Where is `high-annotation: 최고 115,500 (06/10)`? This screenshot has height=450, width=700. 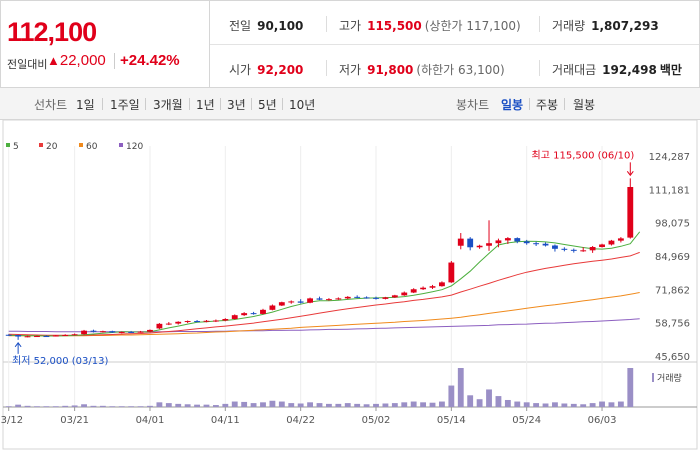 high-annotation: 최고 115,500 (06/10) is located at coordinates (583, 155).